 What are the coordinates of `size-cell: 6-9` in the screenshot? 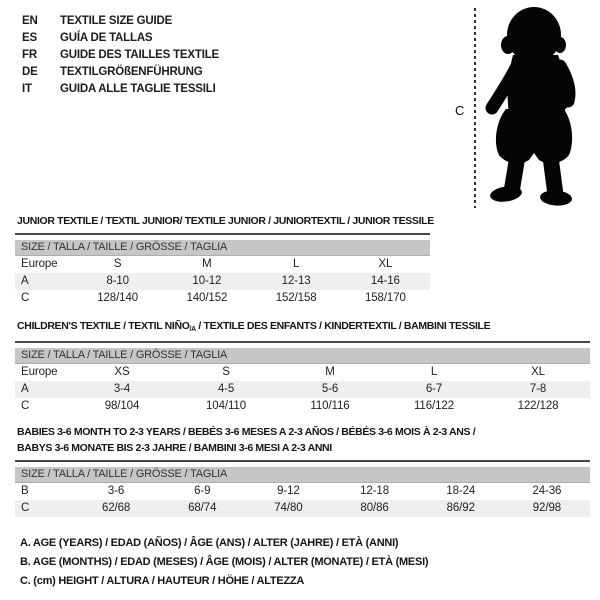 It's located at (202, 490).